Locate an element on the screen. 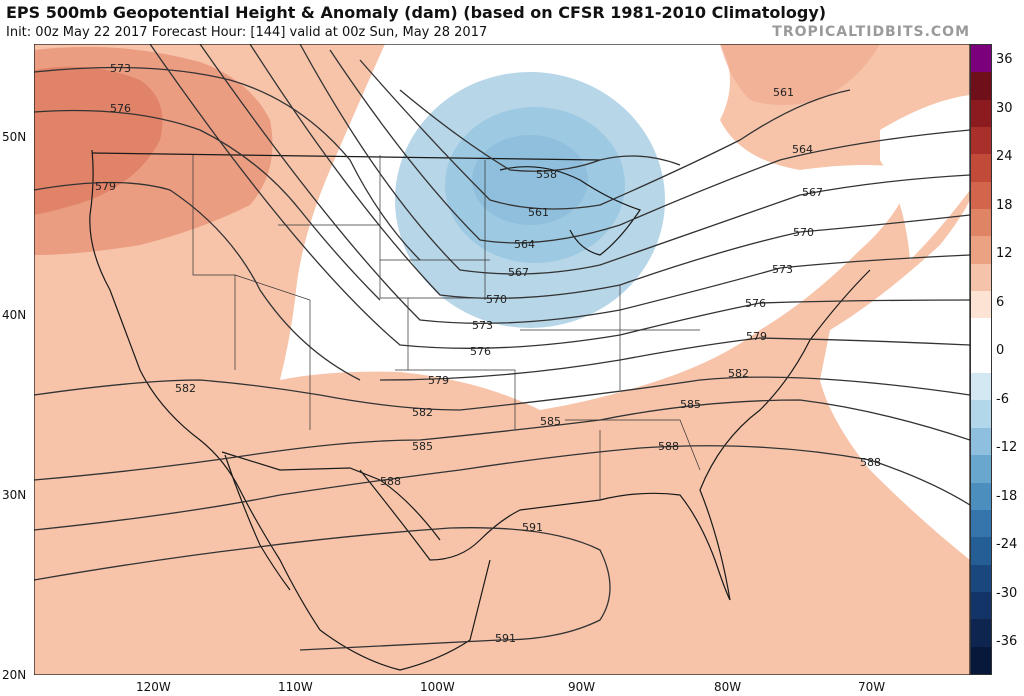 The width and height of the screenshot is (1024, 696). contour-591-upper is located at coordinates (322, 589).